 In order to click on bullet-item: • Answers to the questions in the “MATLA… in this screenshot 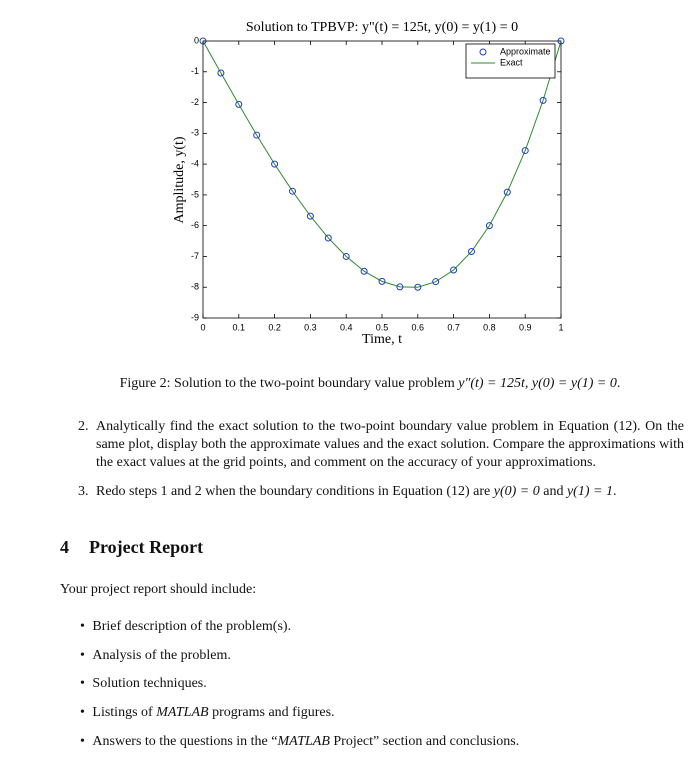, I will do `click(300, 741)`.